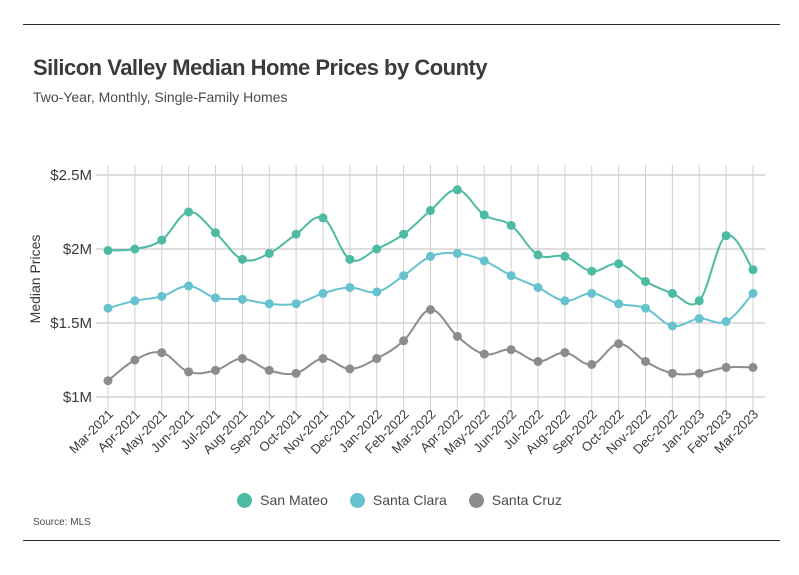 Image resolution: width=799 pixels, height=575 pixels. Describe the element at coordinates (294, 500) in the screenshot. I see `legend-label-san-mateo: San Mateo` at that location.